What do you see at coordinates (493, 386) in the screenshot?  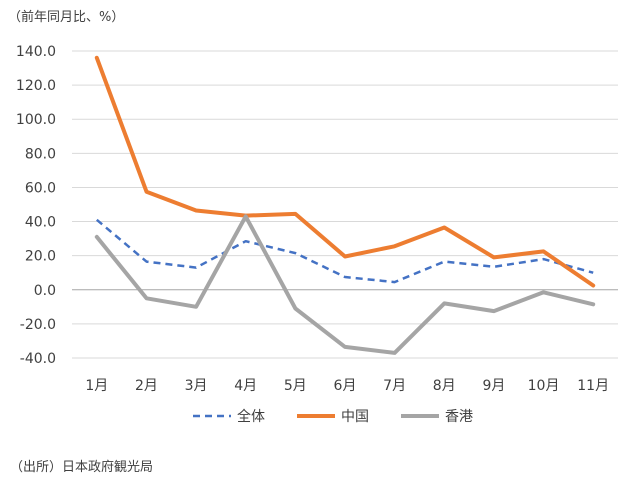 I see `x-tick-label: 9月` at bounding box center [493, 386].